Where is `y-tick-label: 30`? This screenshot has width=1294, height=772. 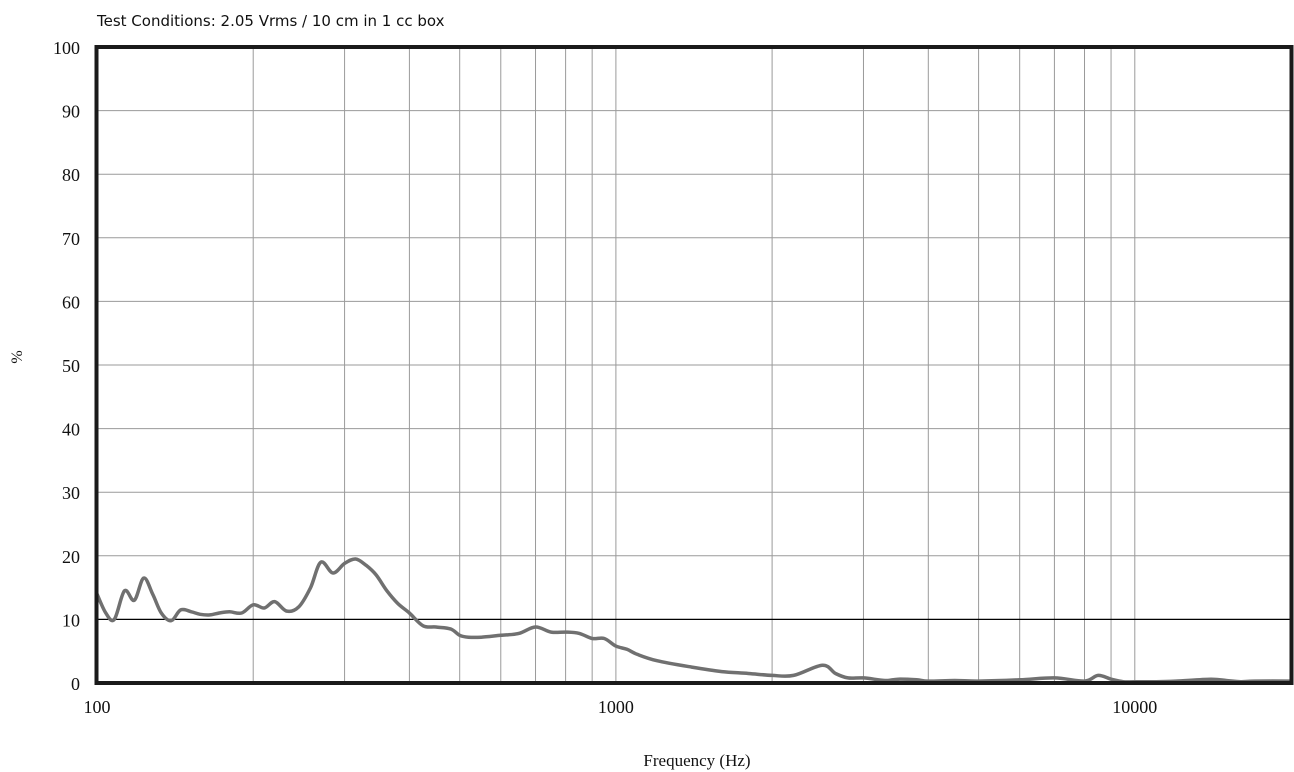
y-tick-label: 30 is located at coordinates (71, 493).